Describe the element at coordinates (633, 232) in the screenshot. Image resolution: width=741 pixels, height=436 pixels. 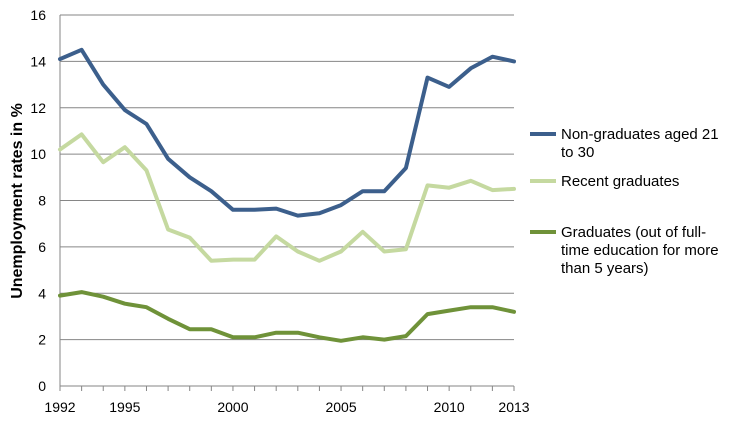
I see `legend-label: Graduates (out of full-` at that location.